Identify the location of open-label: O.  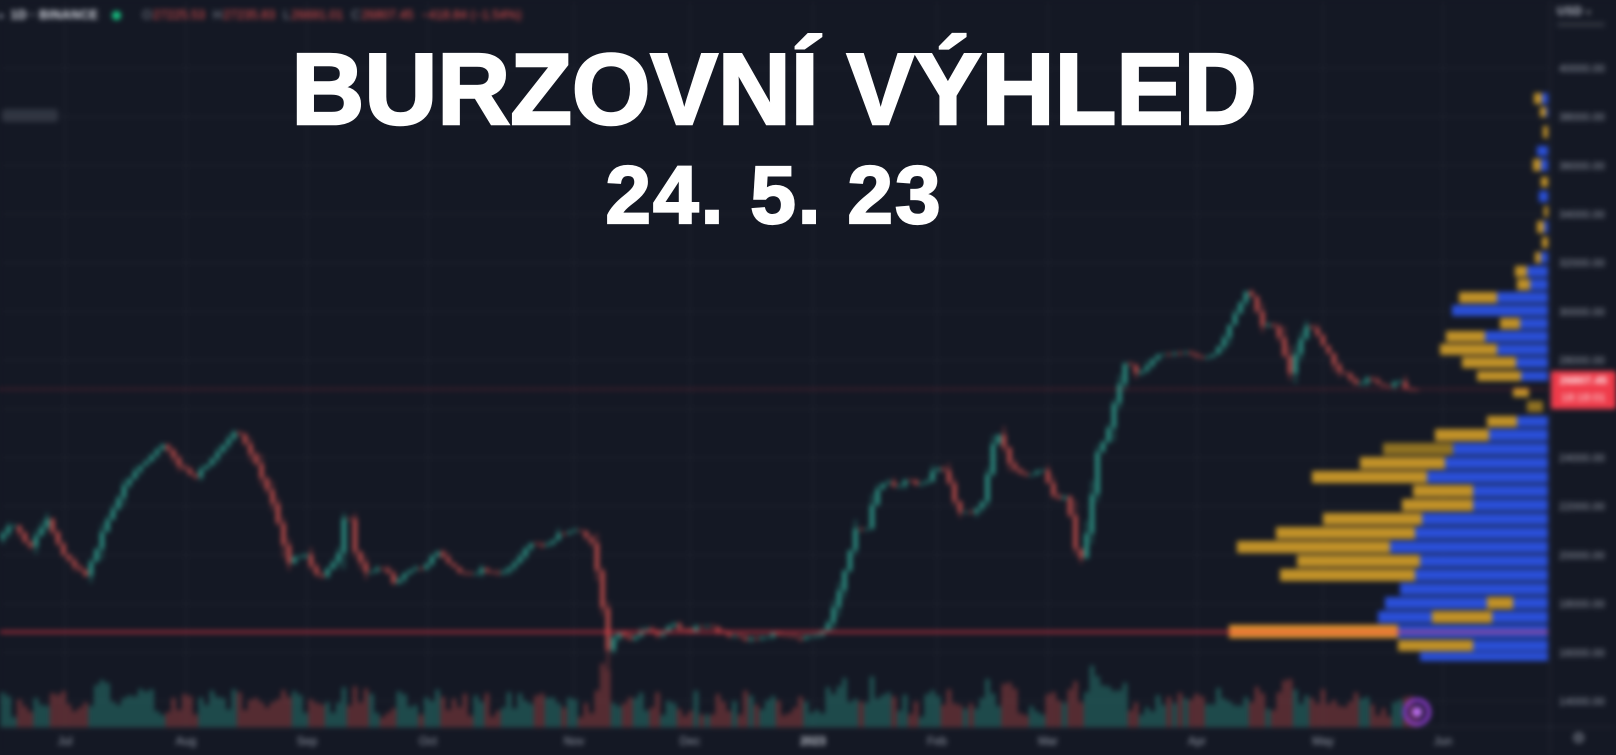
(147, 15).